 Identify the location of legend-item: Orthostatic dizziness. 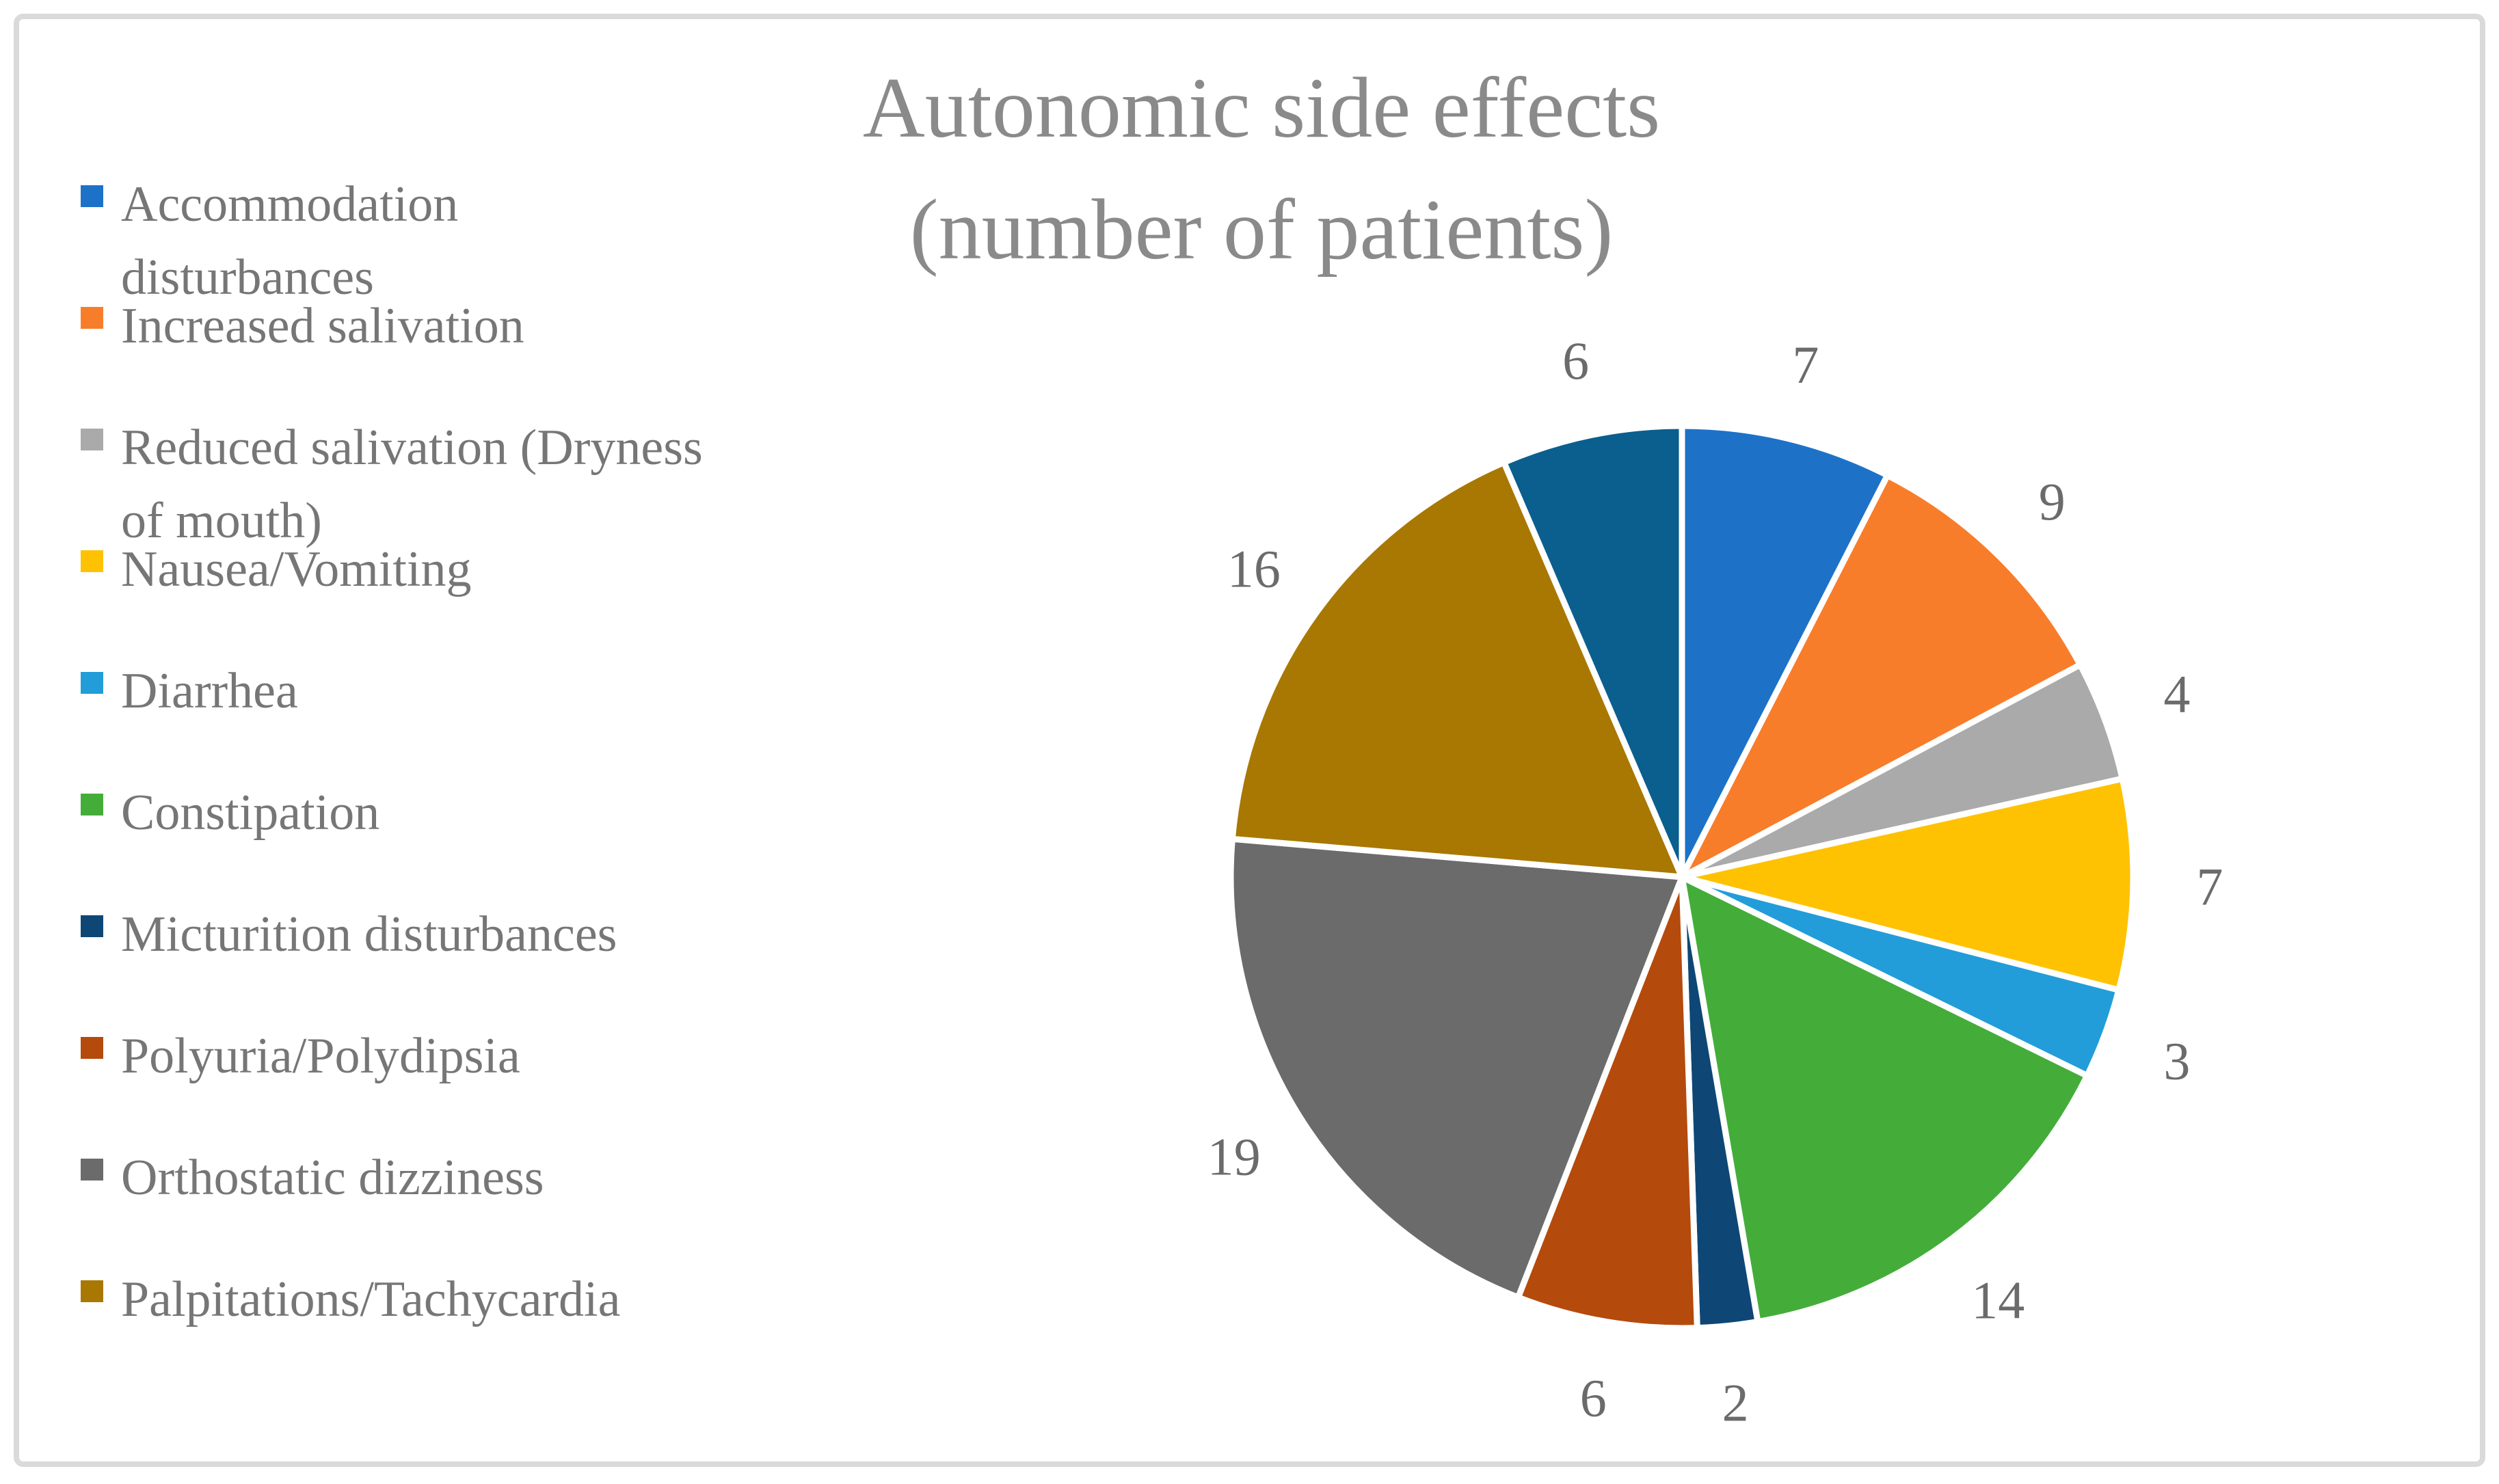
(312, 1203).